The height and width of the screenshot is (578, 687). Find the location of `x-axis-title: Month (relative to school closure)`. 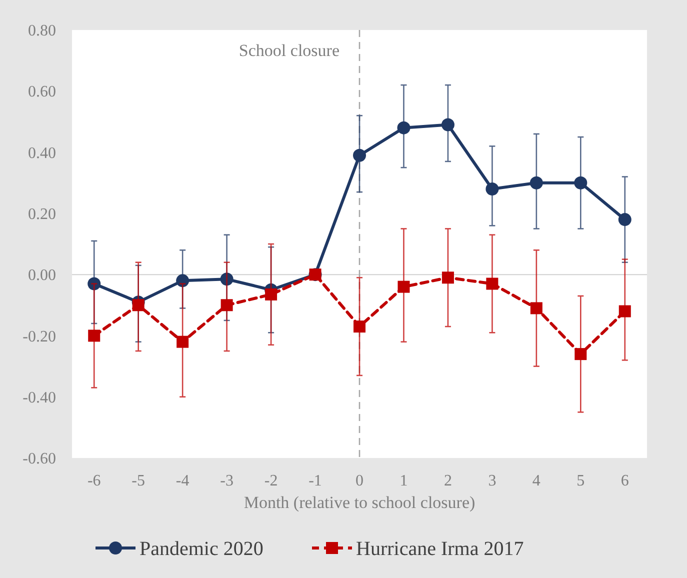

x-axis-title: Month (relative to school closure) is located at coordinates (360, 502).